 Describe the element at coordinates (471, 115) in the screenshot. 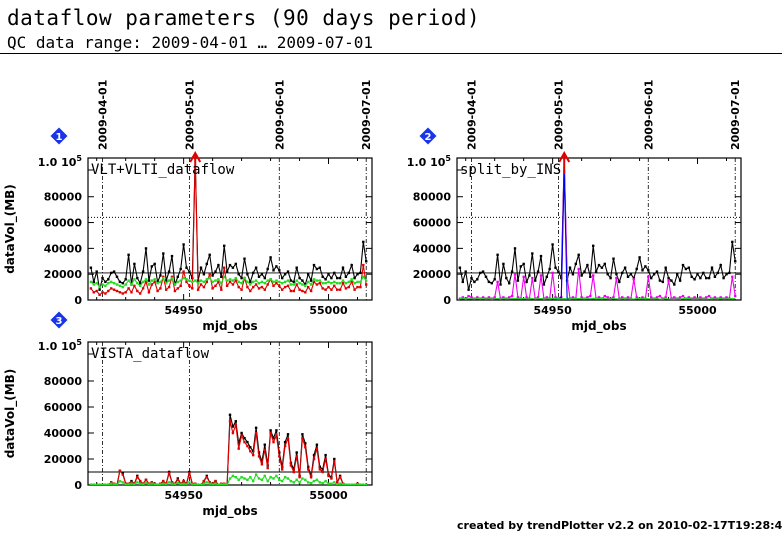

I see `top-date-label: 2009-04-01` at that location.